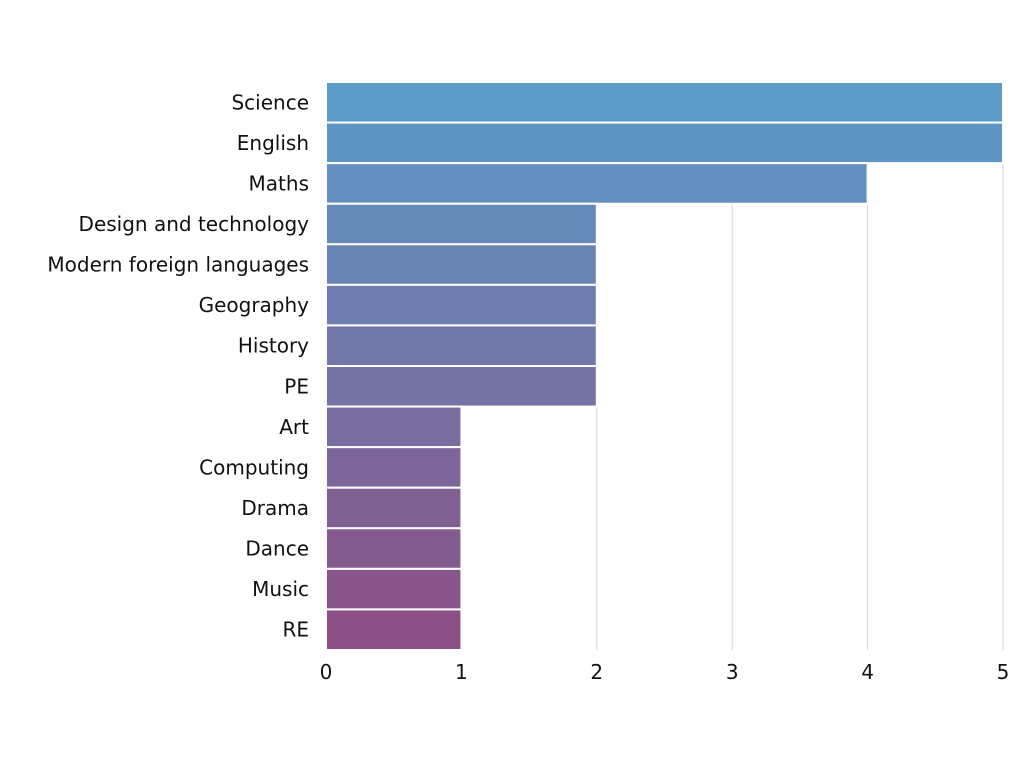  What do you see at coordinates (275, 508) in the screenshot?
I see `category-label: Drama` at bounding box center [275, 508].